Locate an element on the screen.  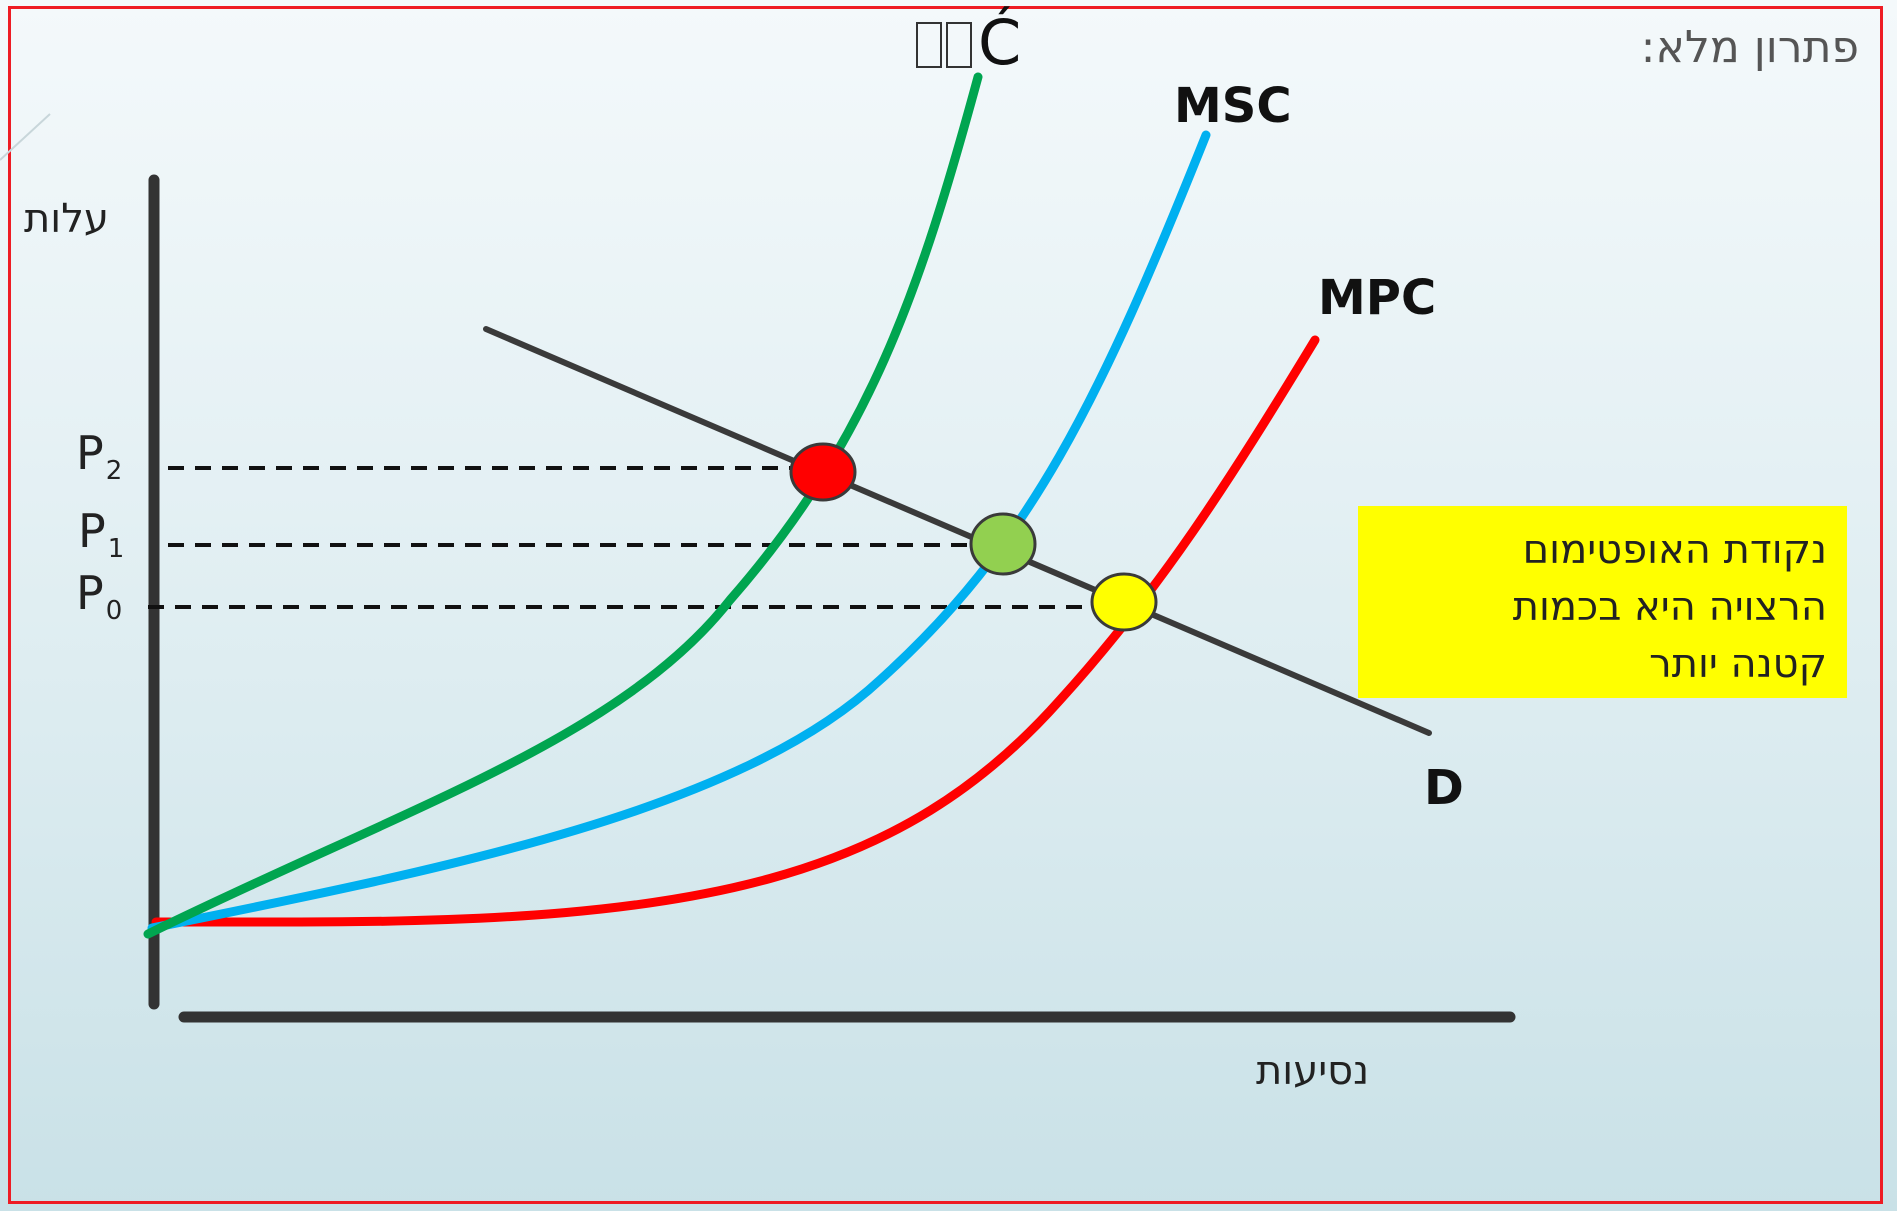
msc-curve-label: MSC is located at coordinates (1233, 106).